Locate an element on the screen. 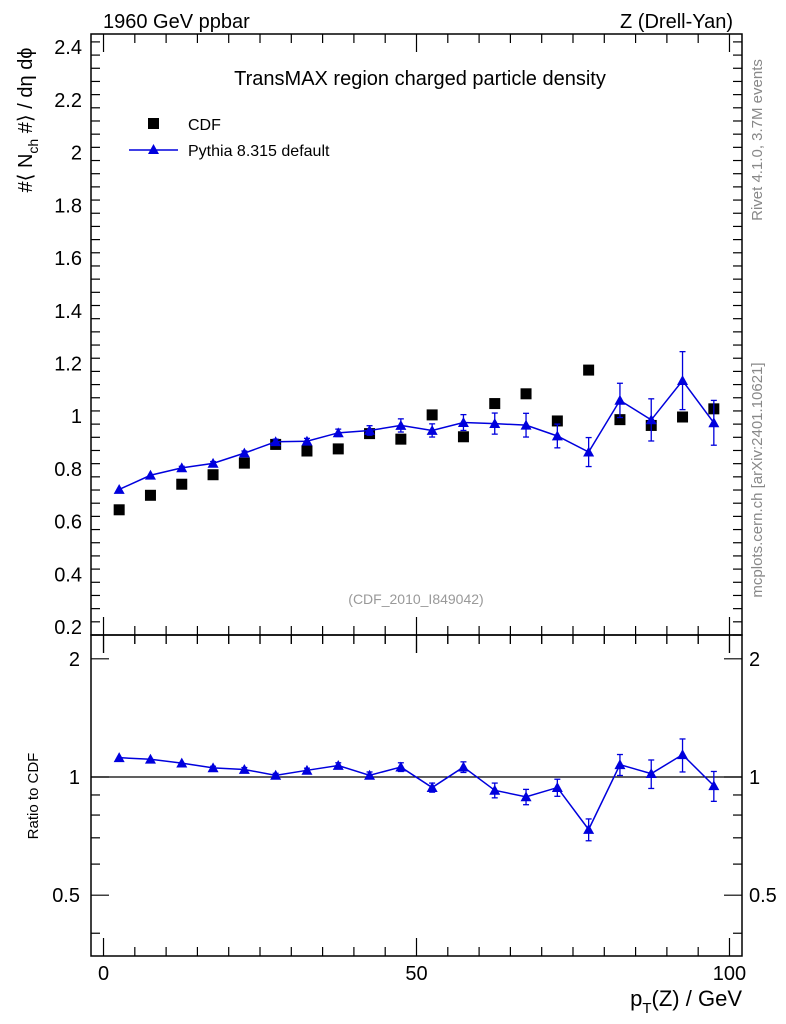 The image size is (786, 1024). y-tick-label: 2 is located at coordinates (76, 154).